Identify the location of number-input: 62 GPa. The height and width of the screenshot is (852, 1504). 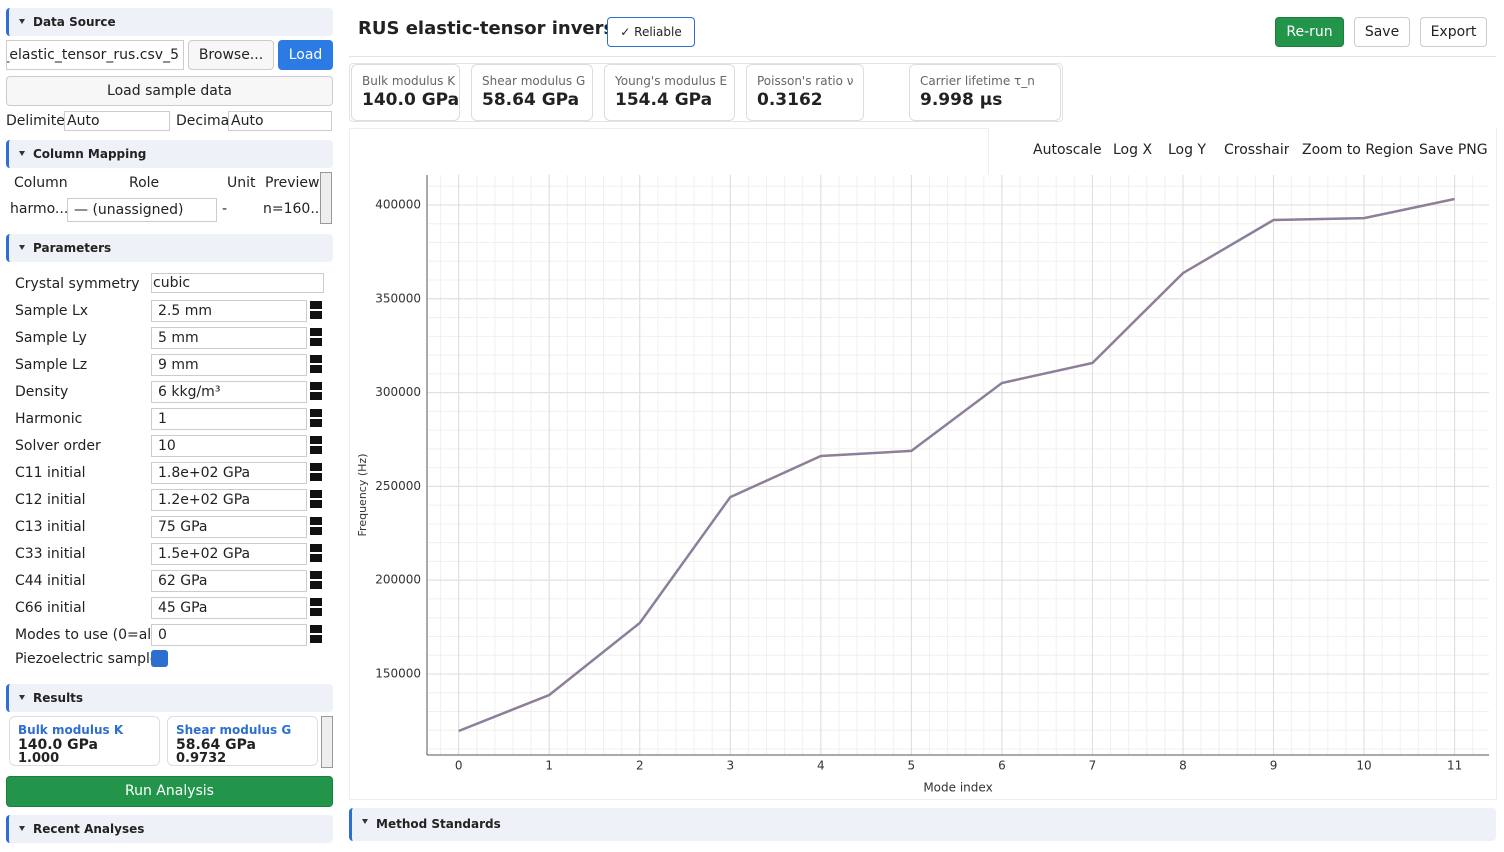
(229, 581).